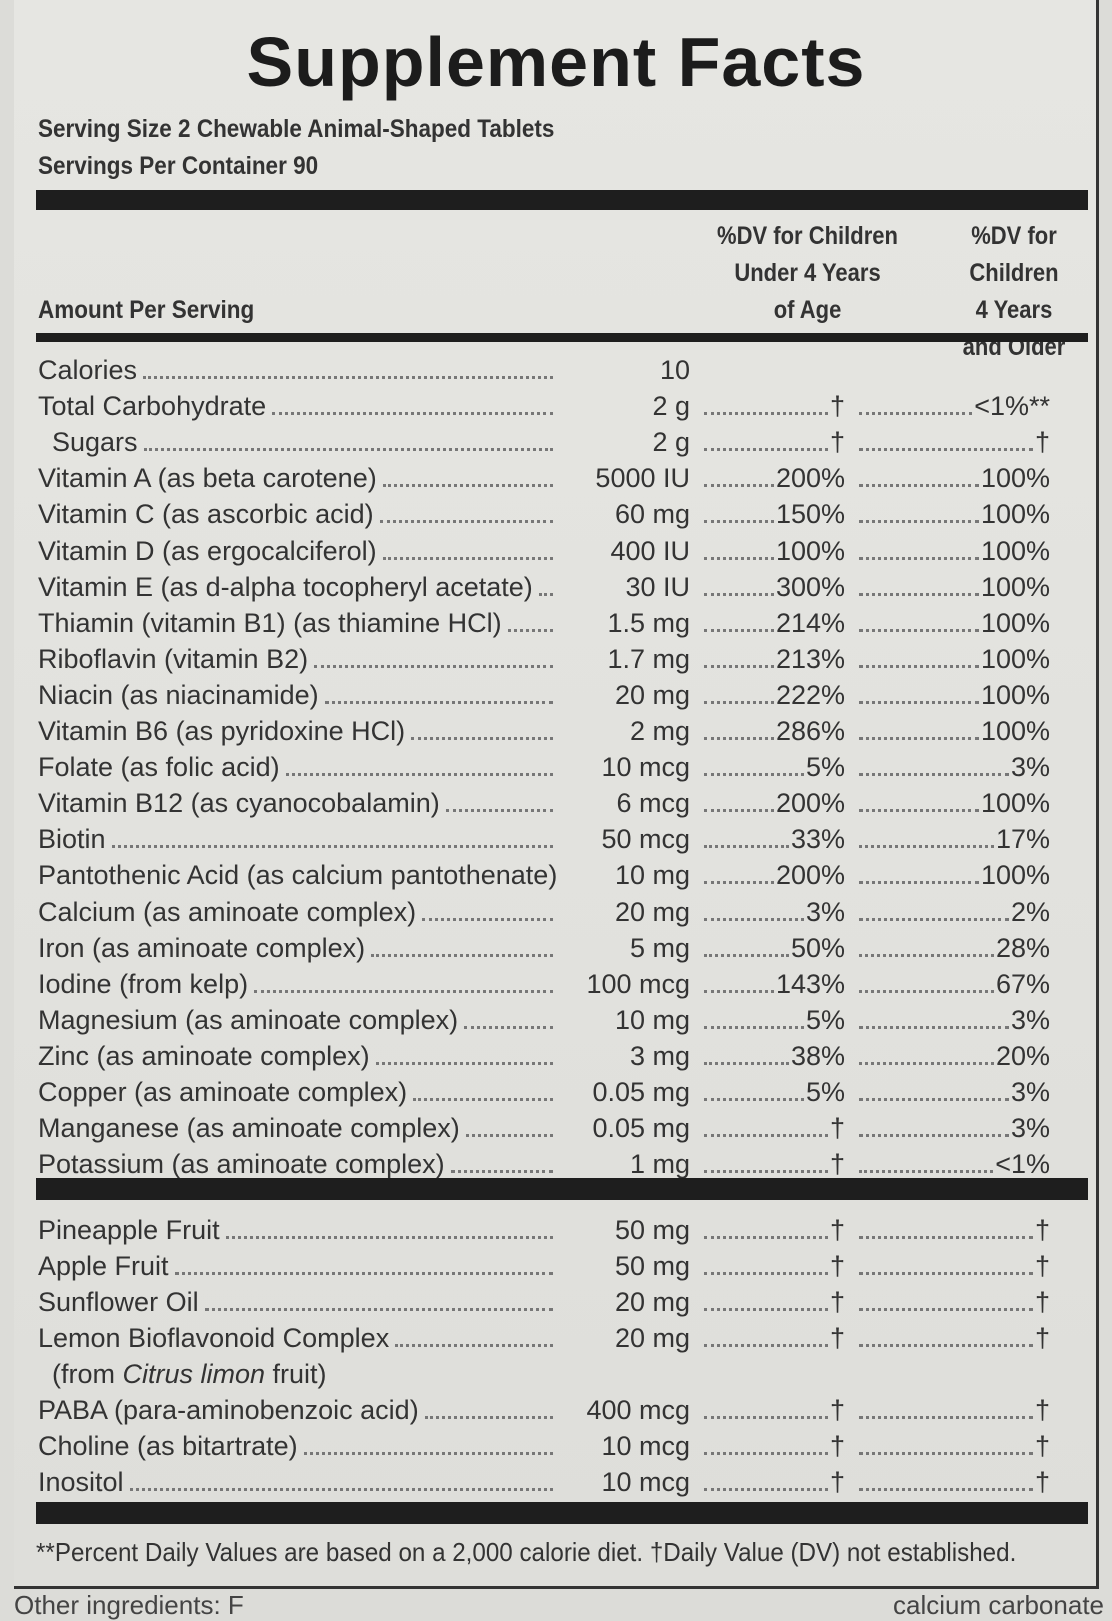  What do you see at coordinates (239, 803) in the screenshot?
I see `nutrient-name: Vitamin B12 (as cyanocobalamin)` at bounding box center [239, 803].